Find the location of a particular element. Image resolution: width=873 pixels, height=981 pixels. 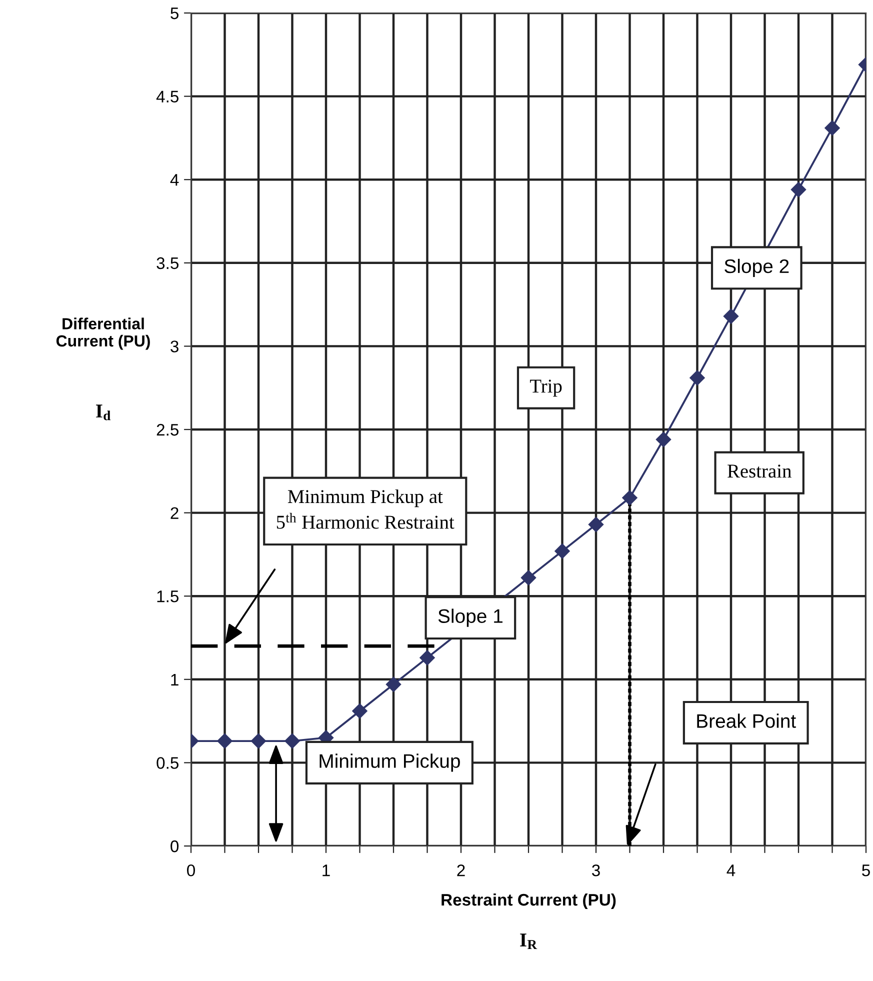

x-tick-label: 0 is located at coordinates (191, 870).